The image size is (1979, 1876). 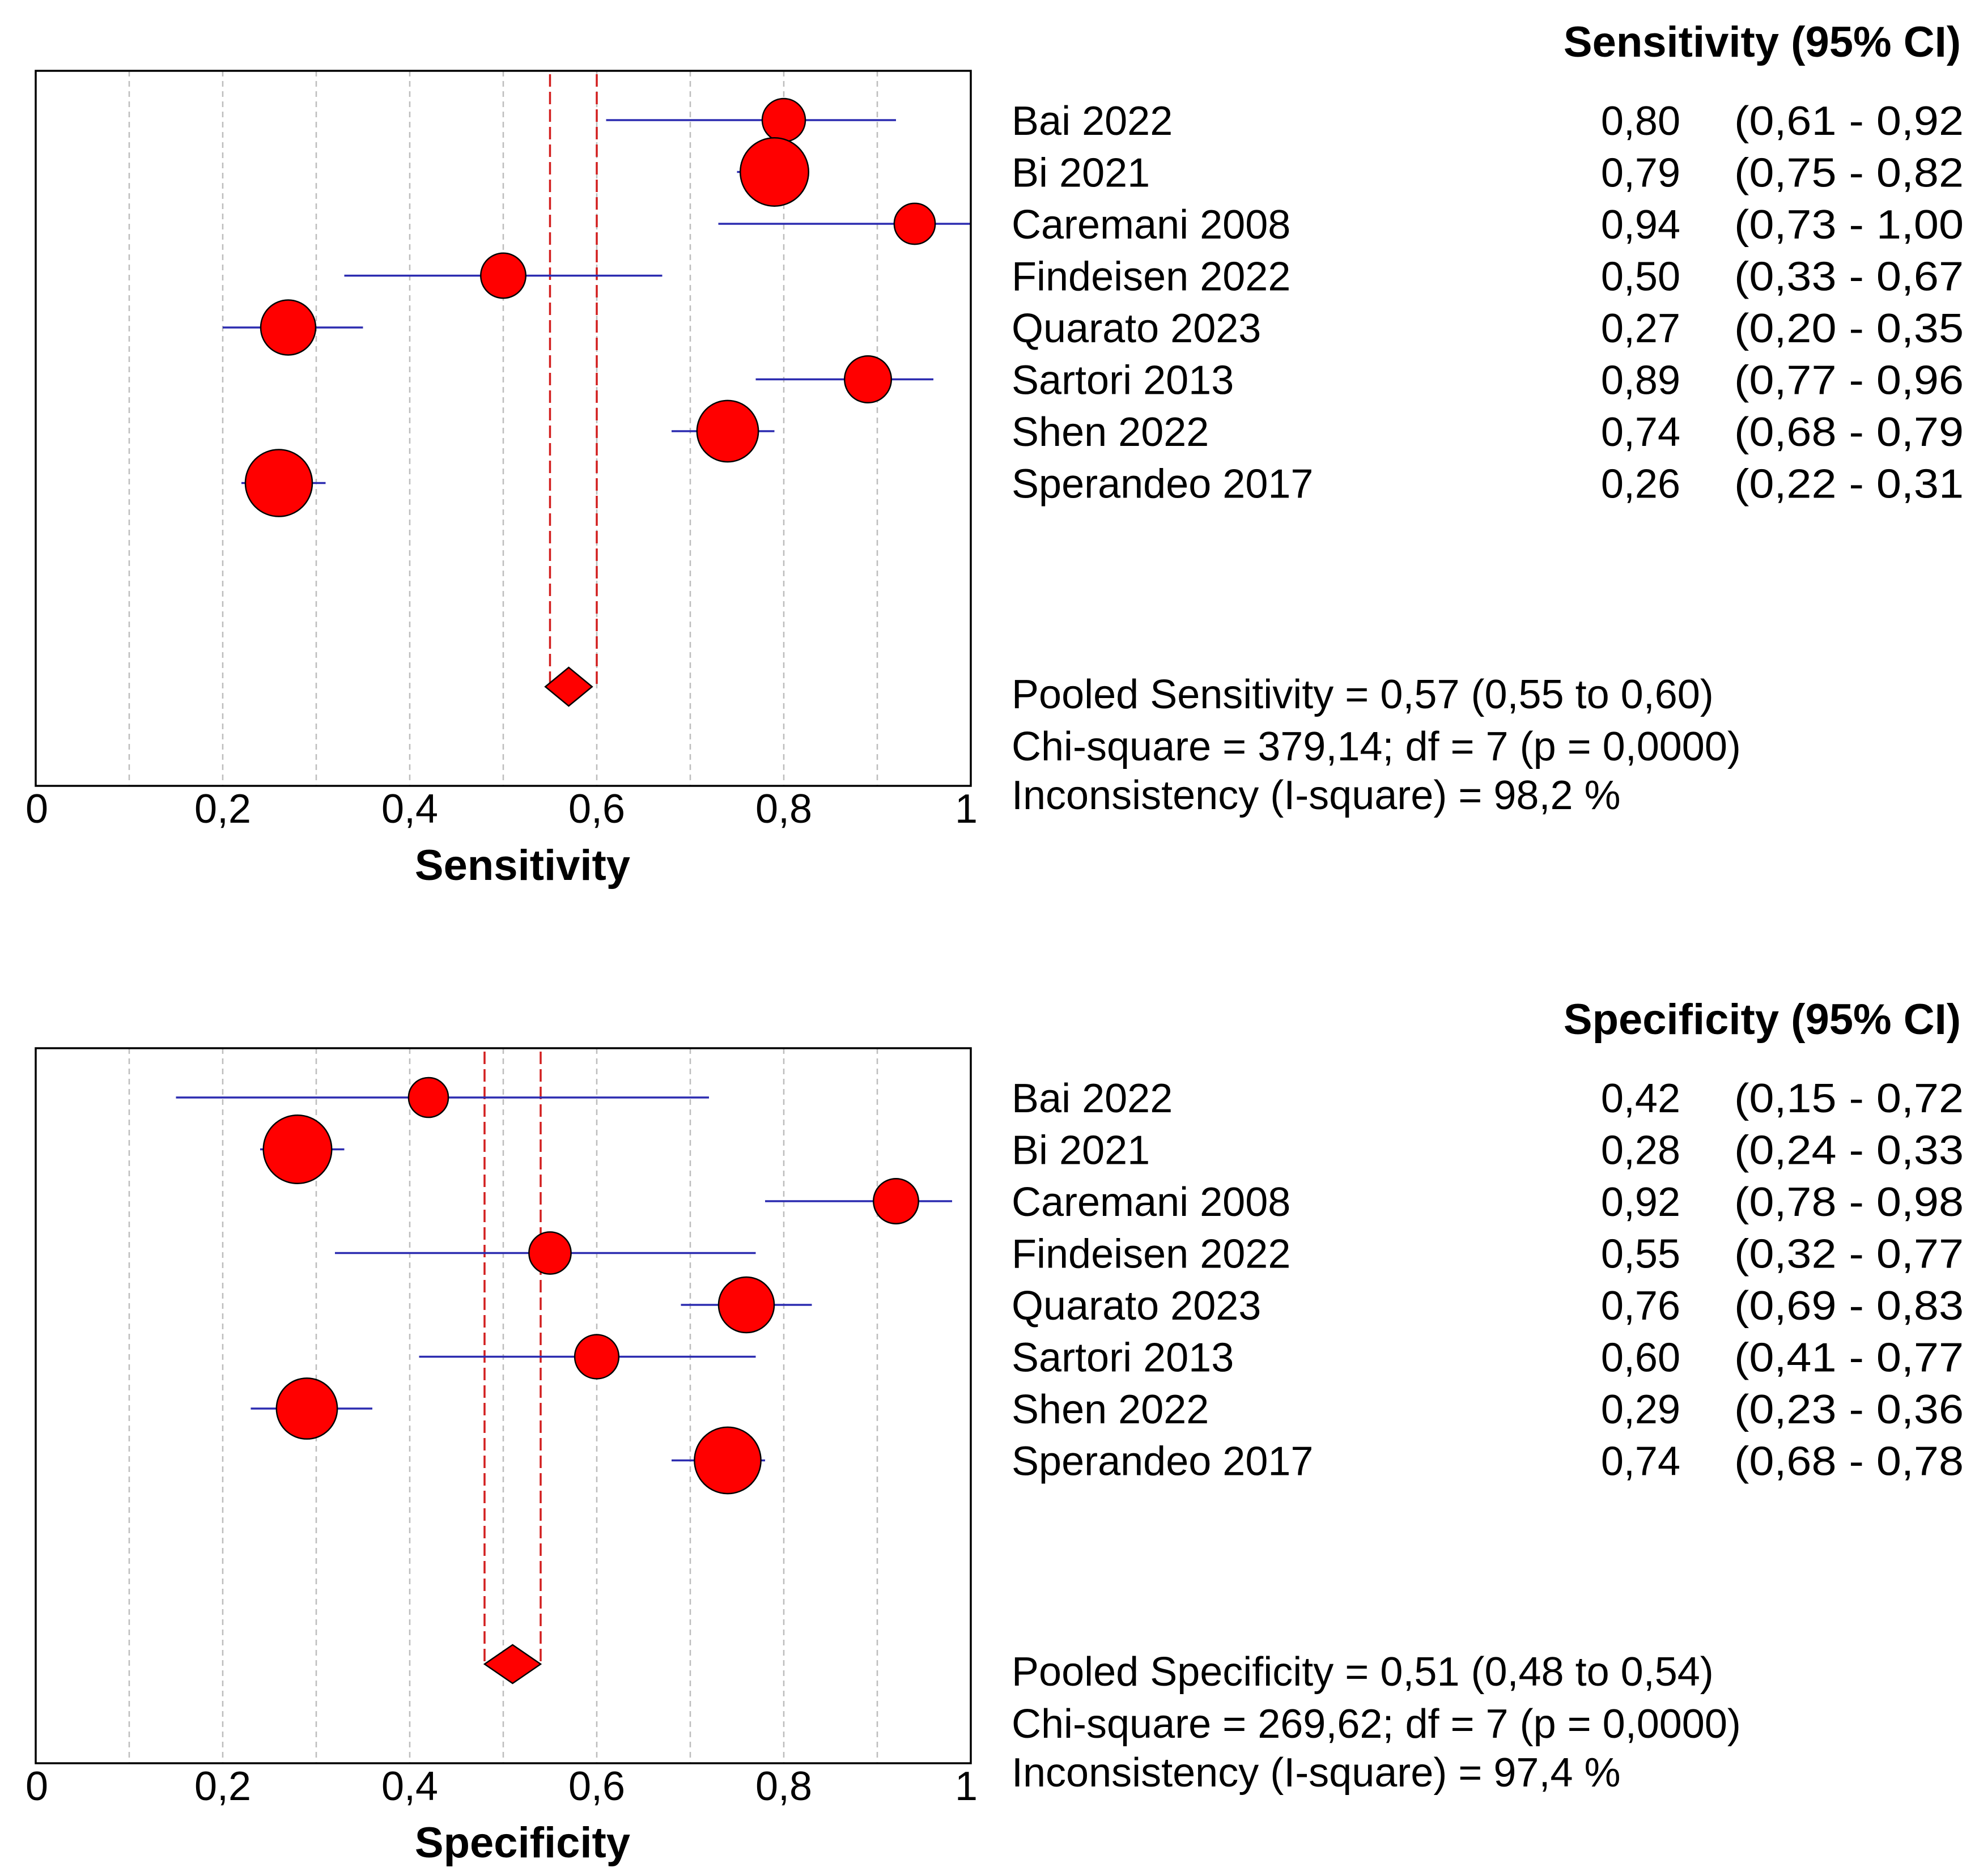 What do you see at coordinates (1640, 1098) in the screenshot?
I see `study-estimate: 0,42` at bounding box center [1640, 1098].